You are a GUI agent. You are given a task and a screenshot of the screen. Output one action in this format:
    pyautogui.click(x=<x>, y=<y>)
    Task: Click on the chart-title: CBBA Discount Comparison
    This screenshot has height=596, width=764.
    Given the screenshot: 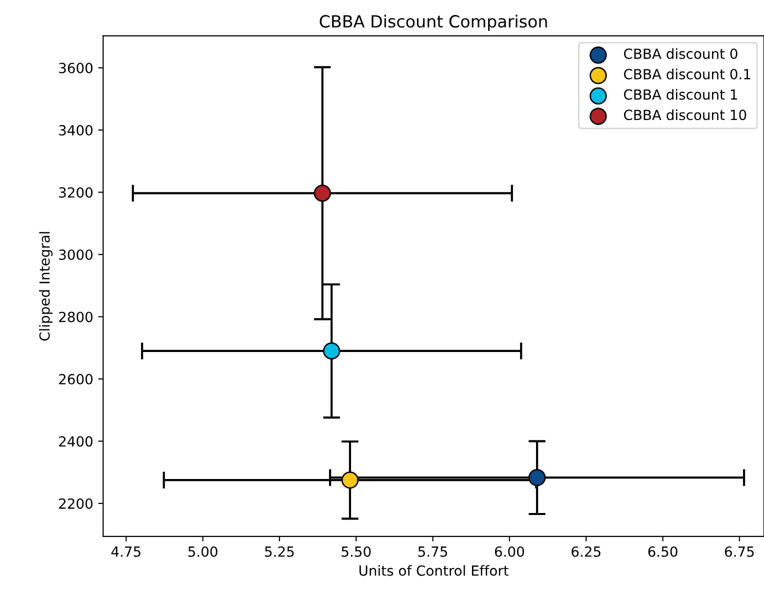 What is the action you would take?
    pyautogui.click(x=433, y=22)
    